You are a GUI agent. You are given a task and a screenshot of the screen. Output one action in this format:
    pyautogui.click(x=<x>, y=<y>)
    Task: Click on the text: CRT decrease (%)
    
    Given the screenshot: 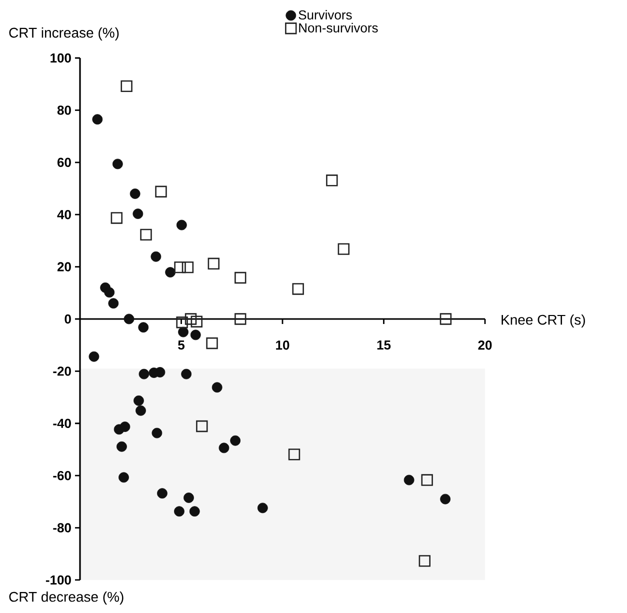 What is the action you would take?
    pyautogui.click(x=66, y=598)
    